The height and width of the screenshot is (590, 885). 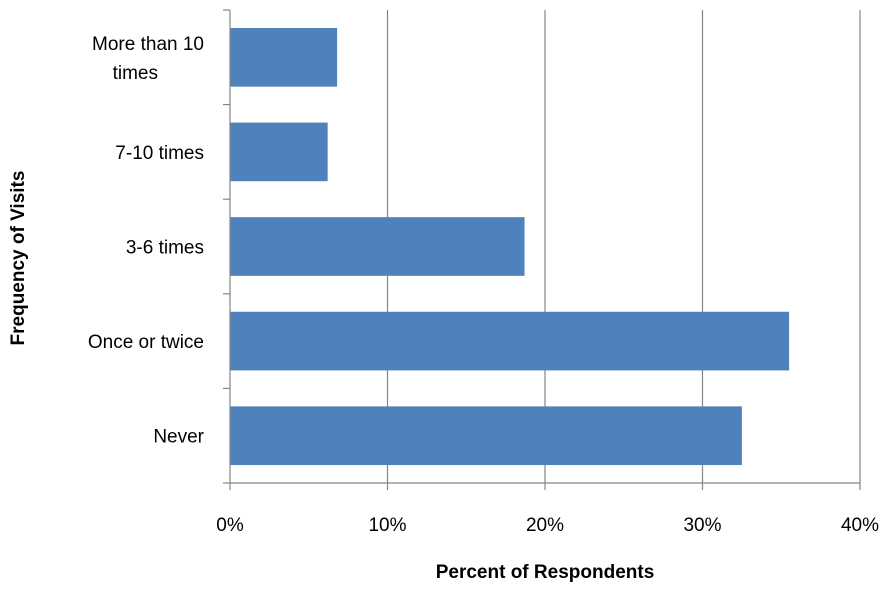 What do you see at coordinates (545, 525) in the screenshot?
I see `x-tick-label-20: 20%` at bounding box center [545, 525].